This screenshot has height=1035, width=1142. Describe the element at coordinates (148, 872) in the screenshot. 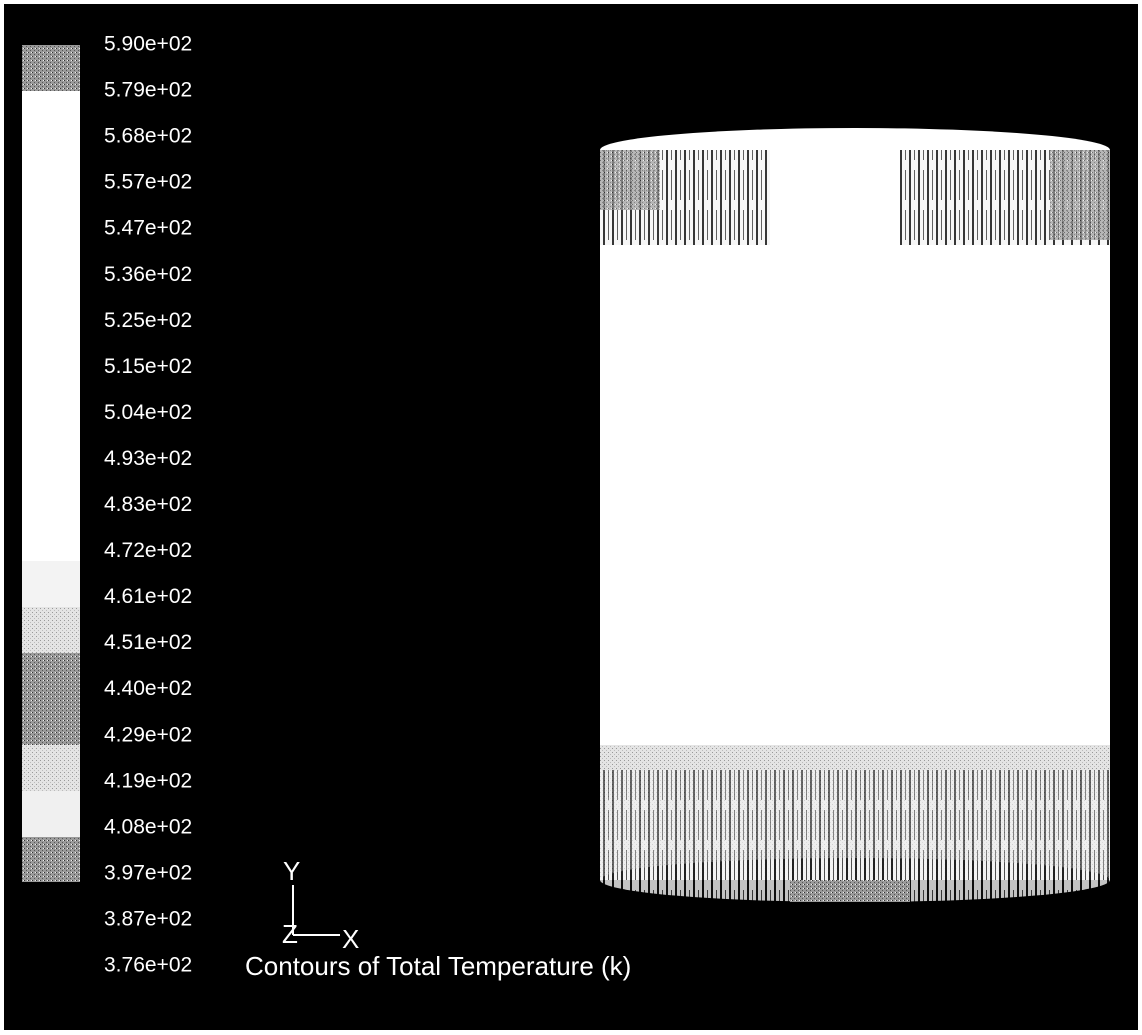

I see `colorbar-label: 3.97e+02` at that location.